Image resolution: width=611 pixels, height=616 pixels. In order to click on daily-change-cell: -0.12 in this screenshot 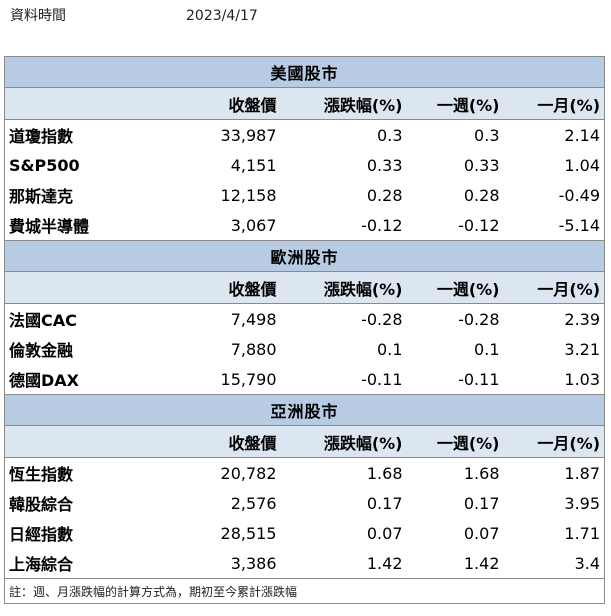, I will do `click(382, 225)`.